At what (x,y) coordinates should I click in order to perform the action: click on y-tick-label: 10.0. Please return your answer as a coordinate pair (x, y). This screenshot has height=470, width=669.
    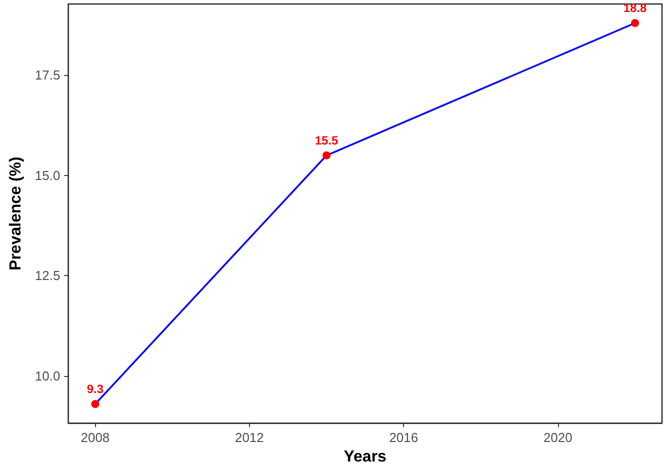
    Looking at the image, I should click on (47, 376).